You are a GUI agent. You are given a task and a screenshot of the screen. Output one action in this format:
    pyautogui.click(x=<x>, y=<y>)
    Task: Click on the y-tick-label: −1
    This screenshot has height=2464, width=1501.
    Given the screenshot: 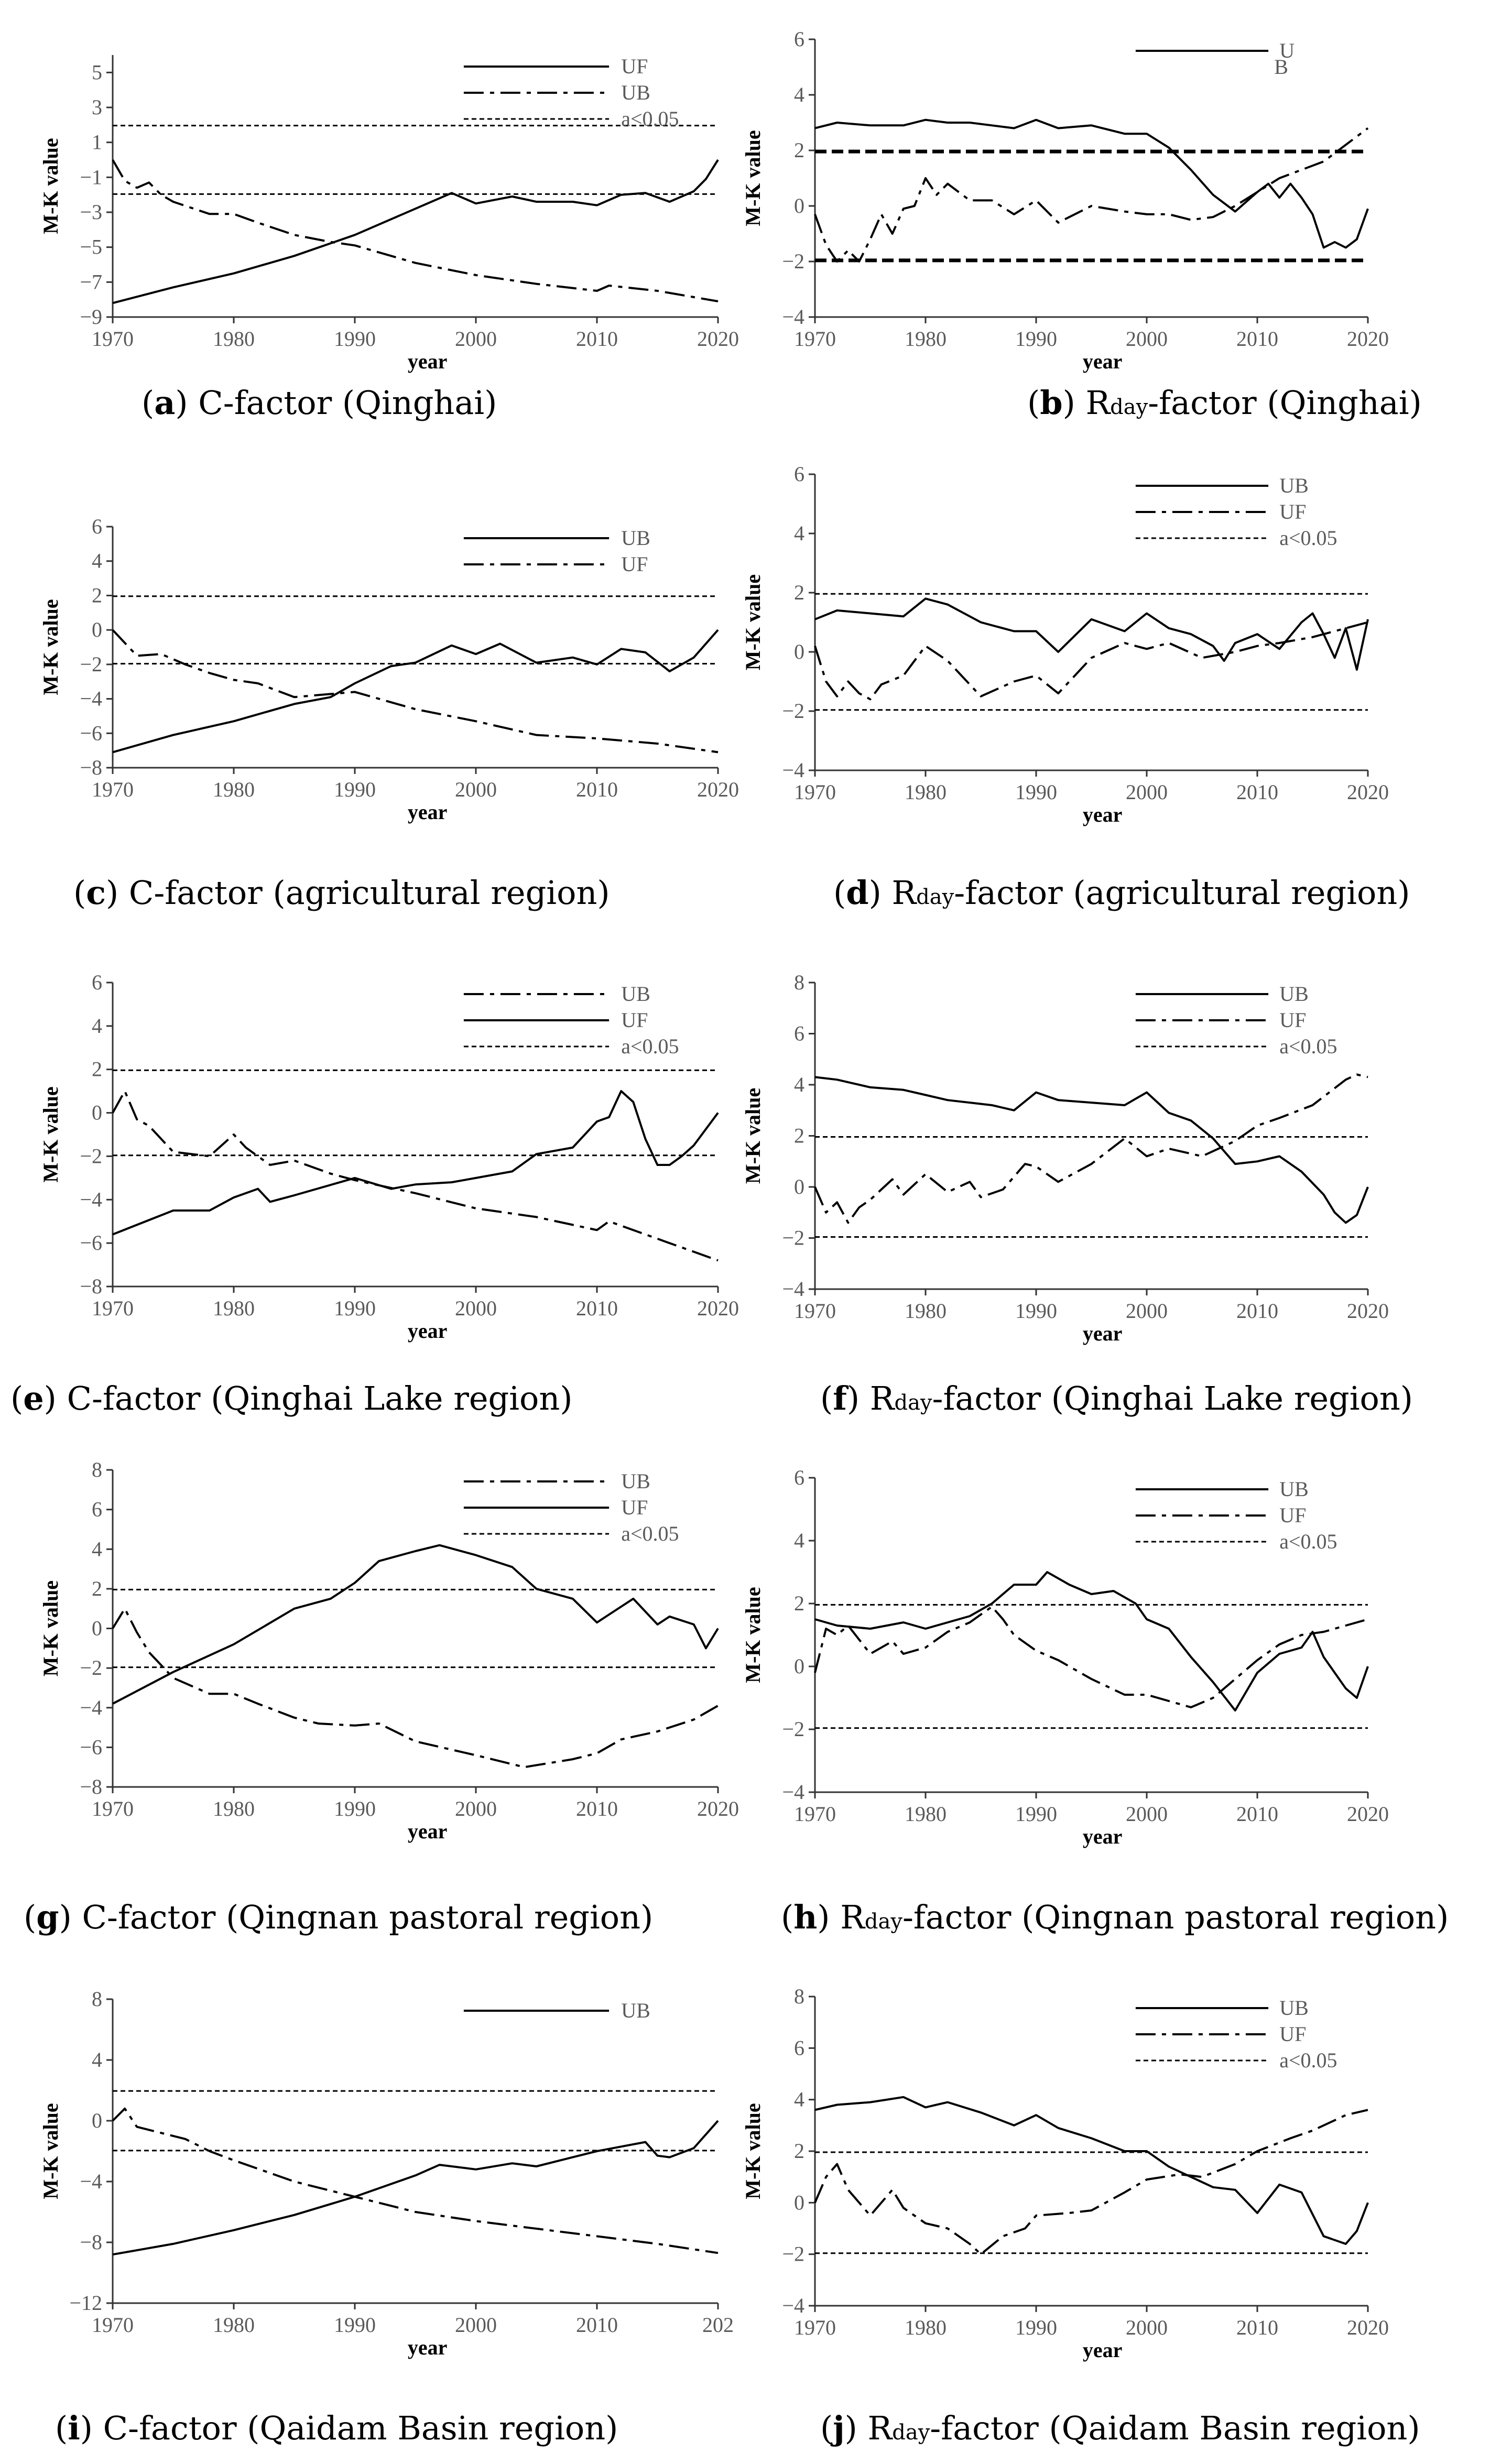 What is the action you would take?
    pyautogui.click(x=91, y=177)
    